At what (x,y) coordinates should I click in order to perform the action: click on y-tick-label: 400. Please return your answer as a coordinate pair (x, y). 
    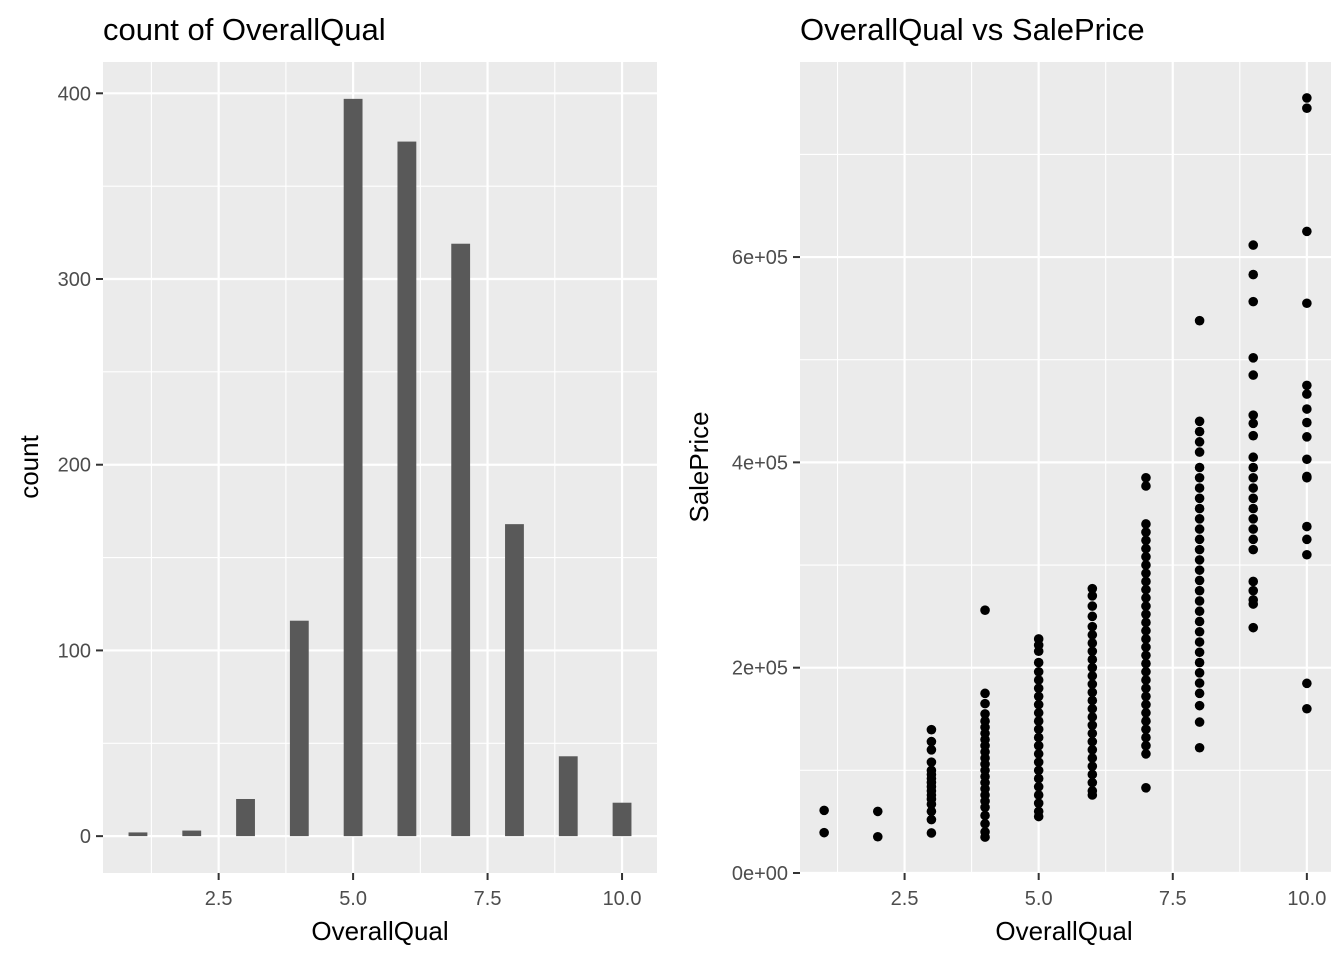
    Looking at the image, I should click on (74, 94).